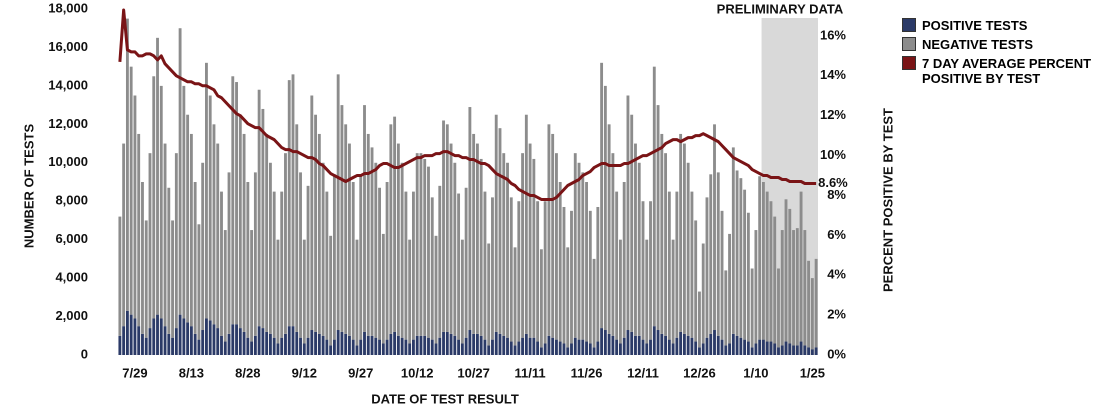  Describe the element at coordinates (997, 44) in the screenshot. I see `legend-item: NEGATIVE TESTS` at that location.